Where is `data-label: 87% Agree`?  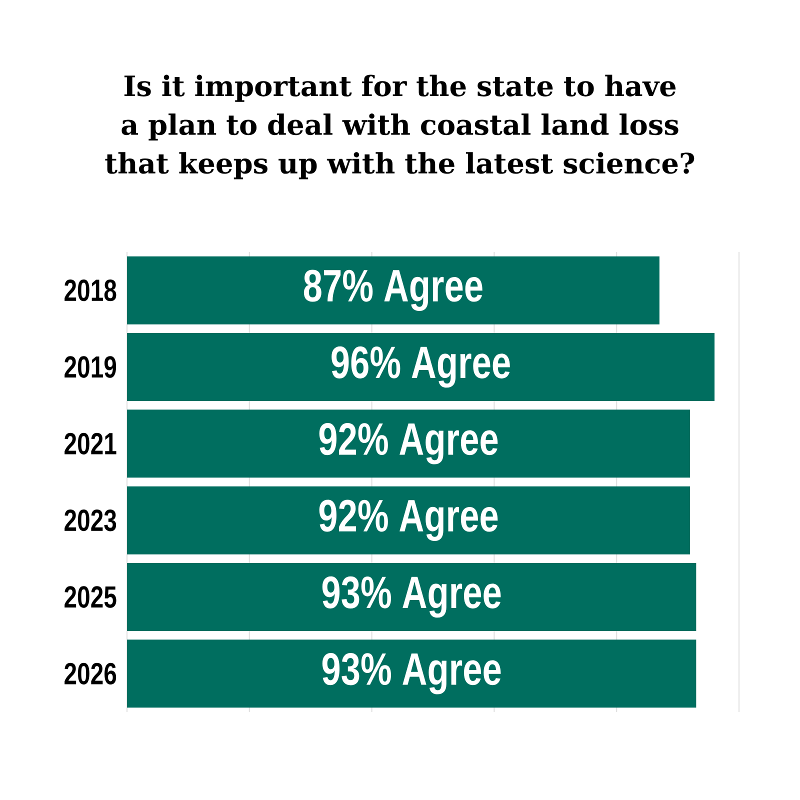 data-label: 87% Agree is located at coordinates (393, 290).